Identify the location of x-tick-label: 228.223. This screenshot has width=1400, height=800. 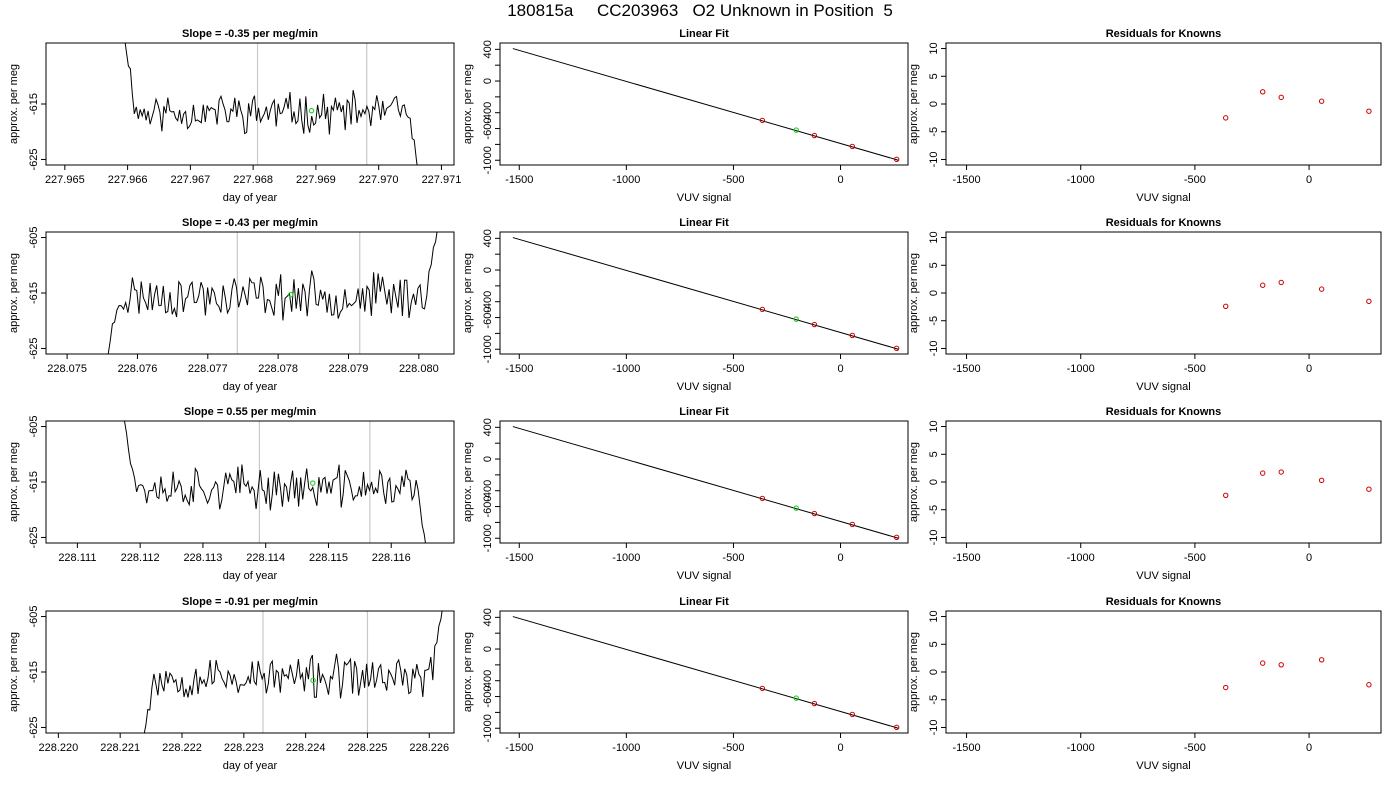
(244, 748).